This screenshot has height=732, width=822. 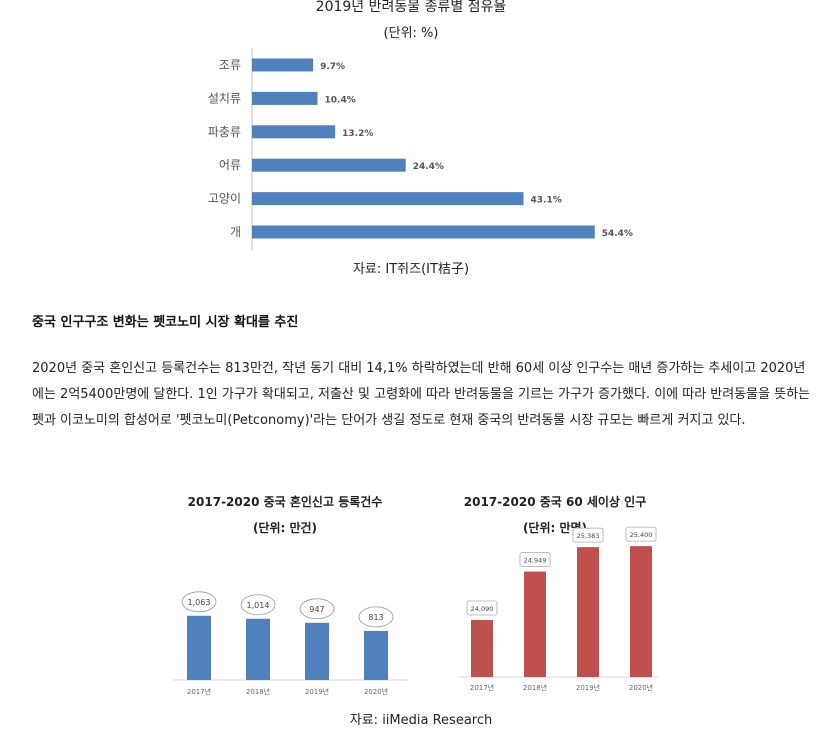 What do you see at coordinates (641, 687) in the screenshot?
I see `c3-category-label: 2020년` at bounding box center [641, 687].